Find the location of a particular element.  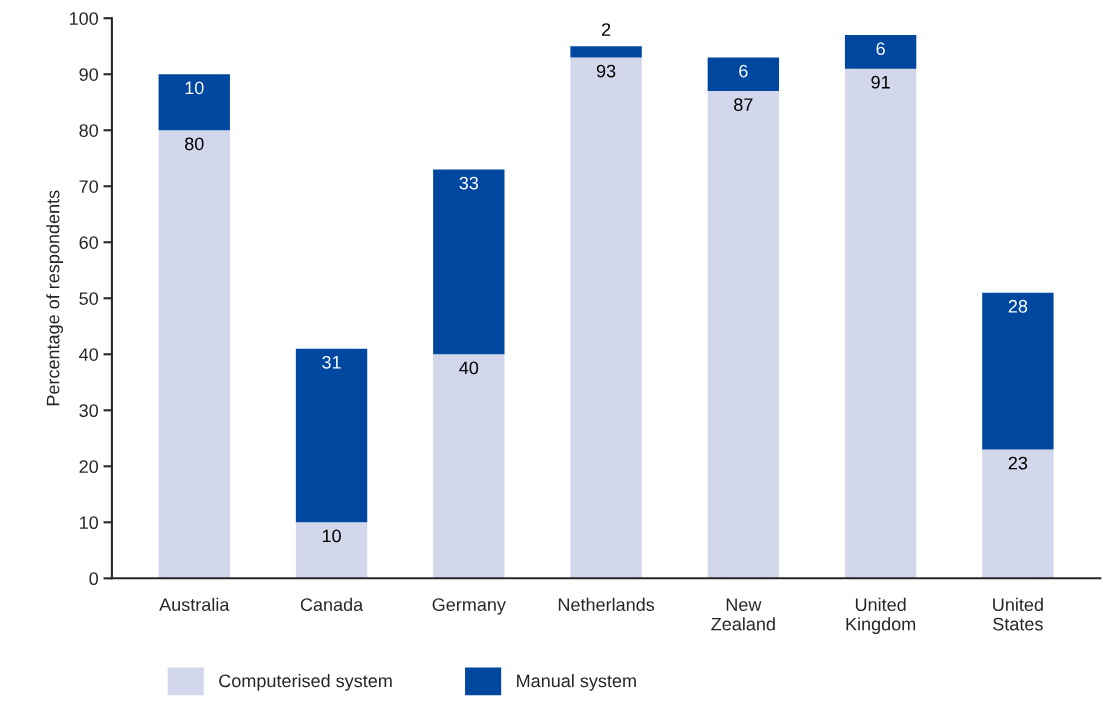

y-tick-label: 0 is located at coordinates (94, 579).